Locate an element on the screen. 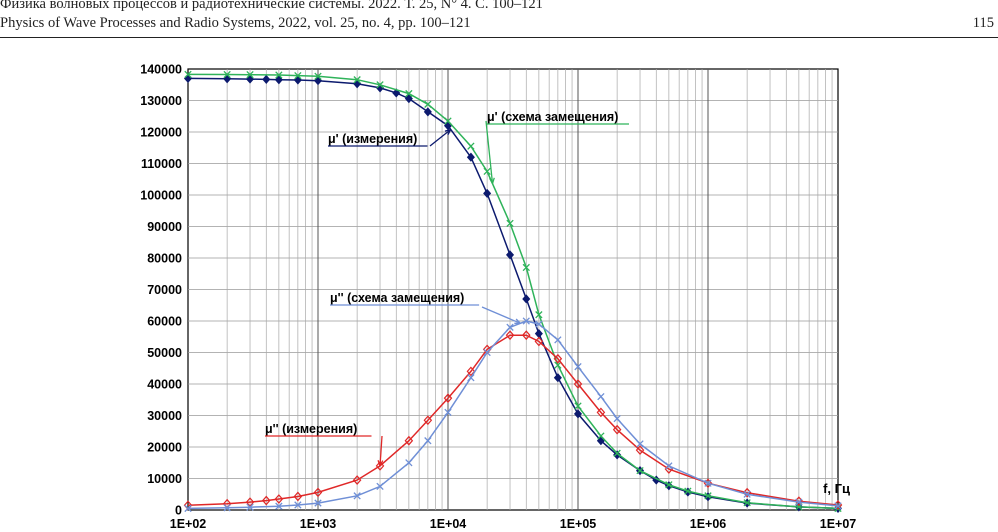 This screenshot has width=998, height=532. x-tick-label: 1E+05 is located at coordinates (578, 524).